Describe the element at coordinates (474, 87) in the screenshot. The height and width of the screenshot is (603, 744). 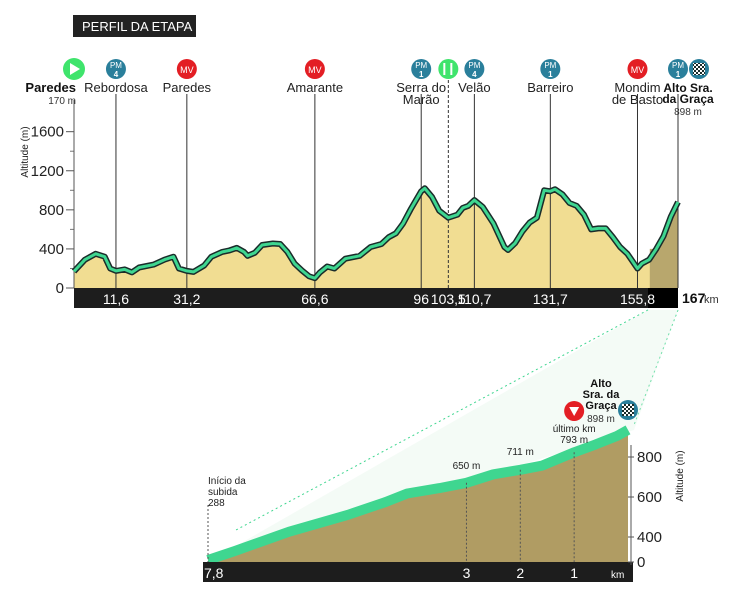
I see `place-name: Velão` at that location.